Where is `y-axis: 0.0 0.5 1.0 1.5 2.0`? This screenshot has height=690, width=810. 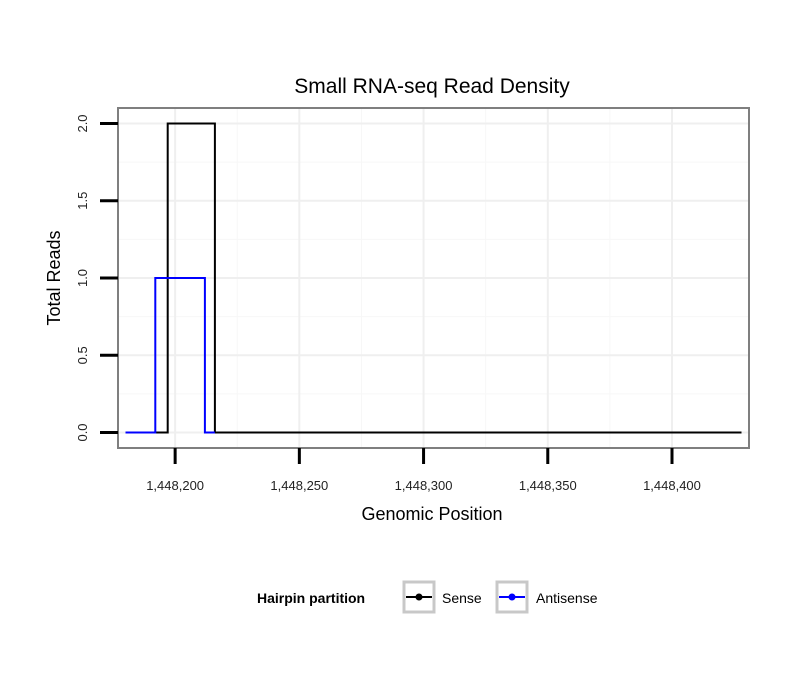
y-axis: 0.0 0.5 1.0 1.5 2.0 is located at coordinates (96, 278).